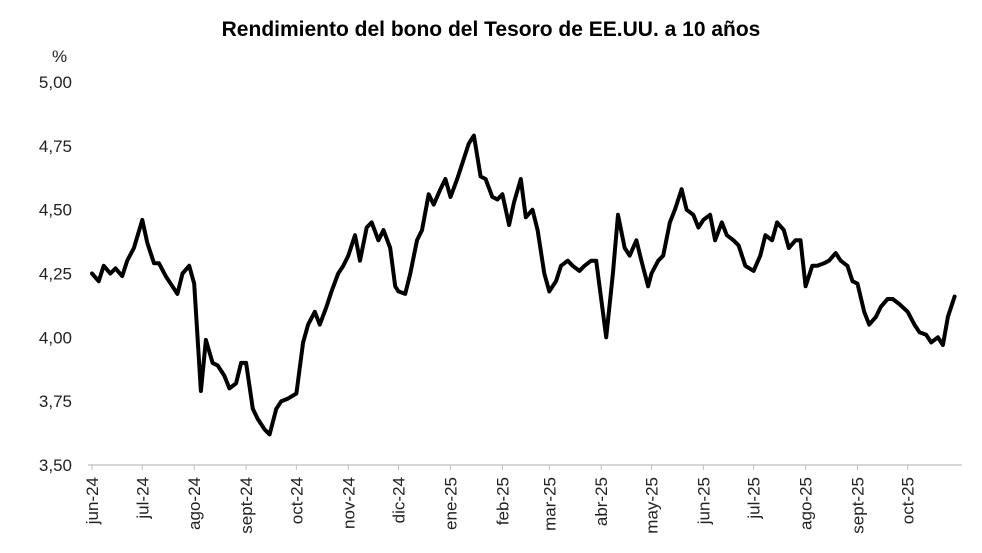  I want to click on x-tick-label: ago-25, so click(806, 503).